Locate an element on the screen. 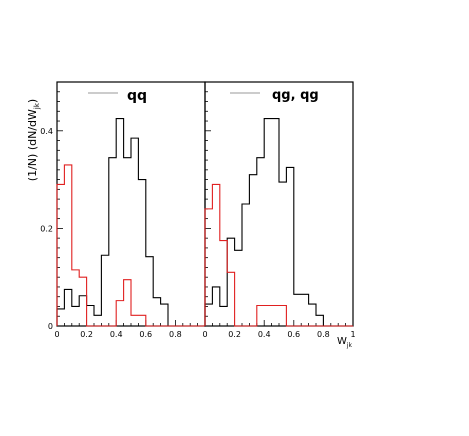  x-tick-labels: 0 0.2 0.4 0.6 0.8 is located at coordinates (117, 334).